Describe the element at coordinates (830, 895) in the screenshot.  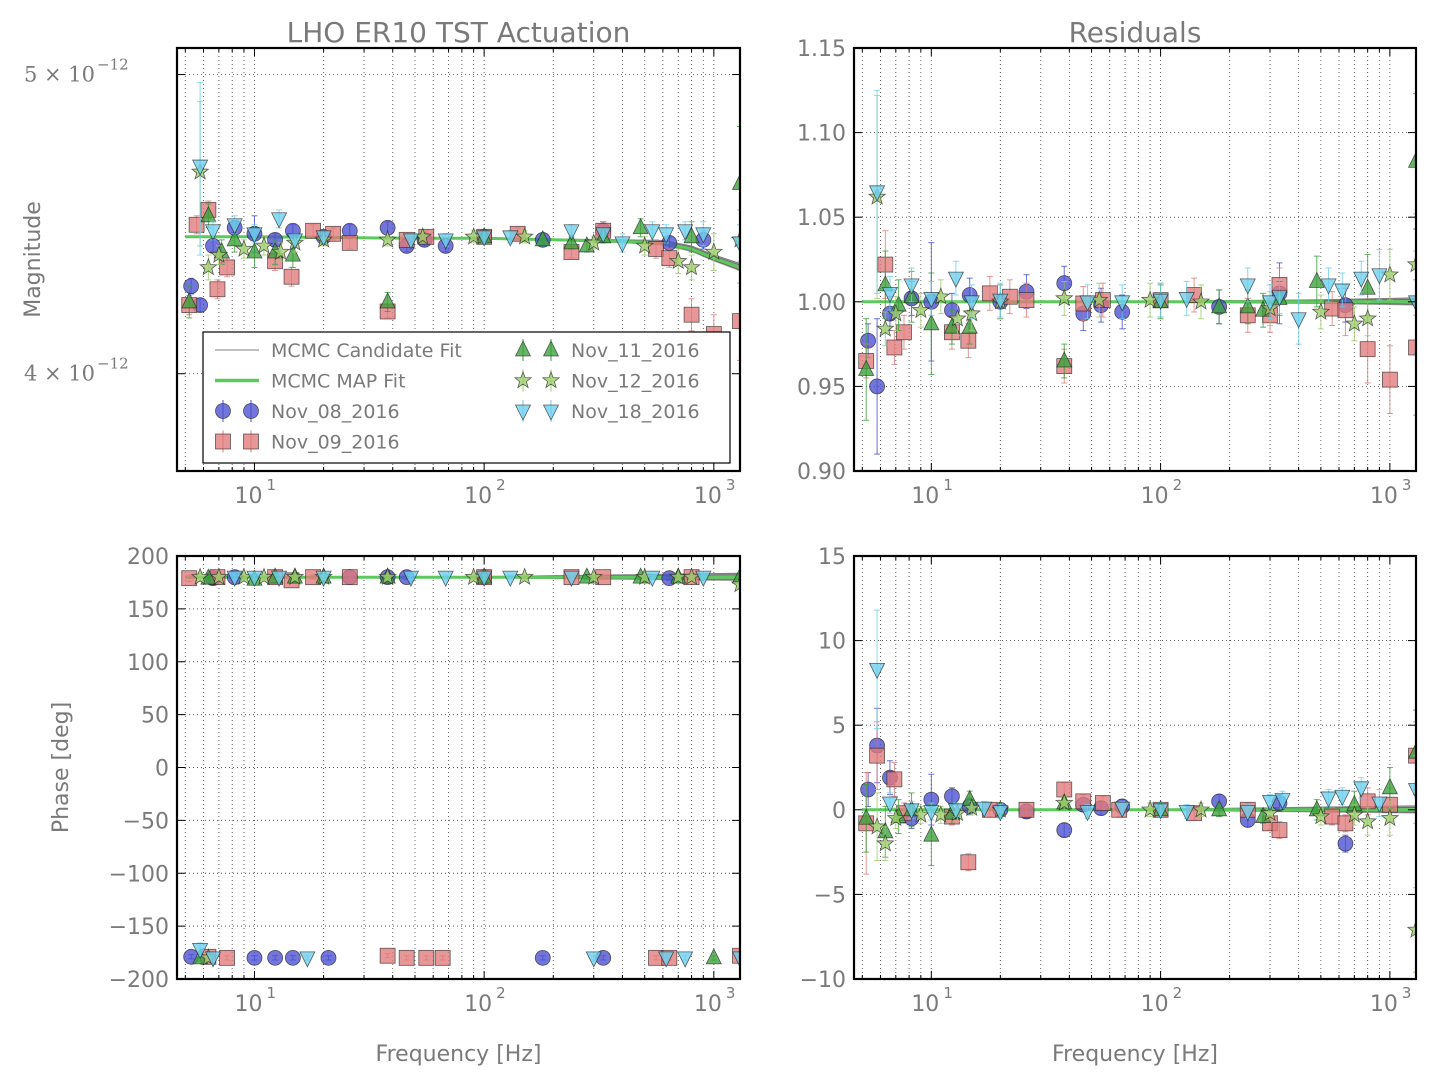
I see `y-tick-label: −5` at that location.